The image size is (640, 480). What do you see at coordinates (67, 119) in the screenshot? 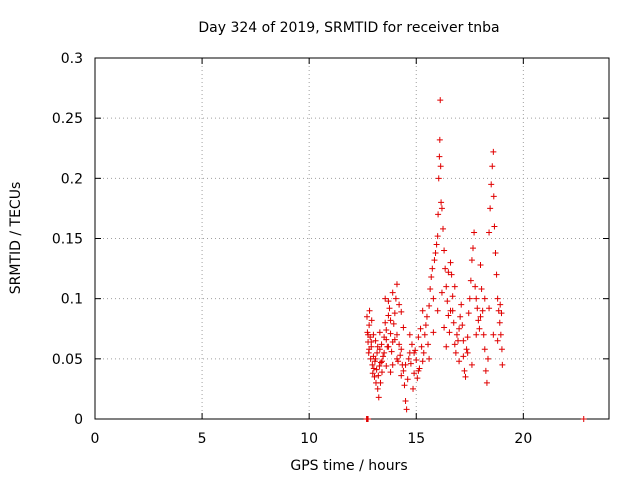
I see `y-tick-label: 0.25` at bounding box center [67, 119].